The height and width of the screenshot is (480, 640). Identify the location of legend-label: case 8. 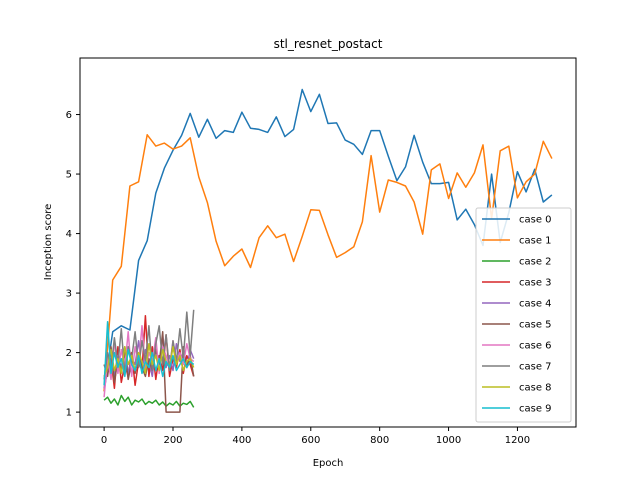
(535, 388).